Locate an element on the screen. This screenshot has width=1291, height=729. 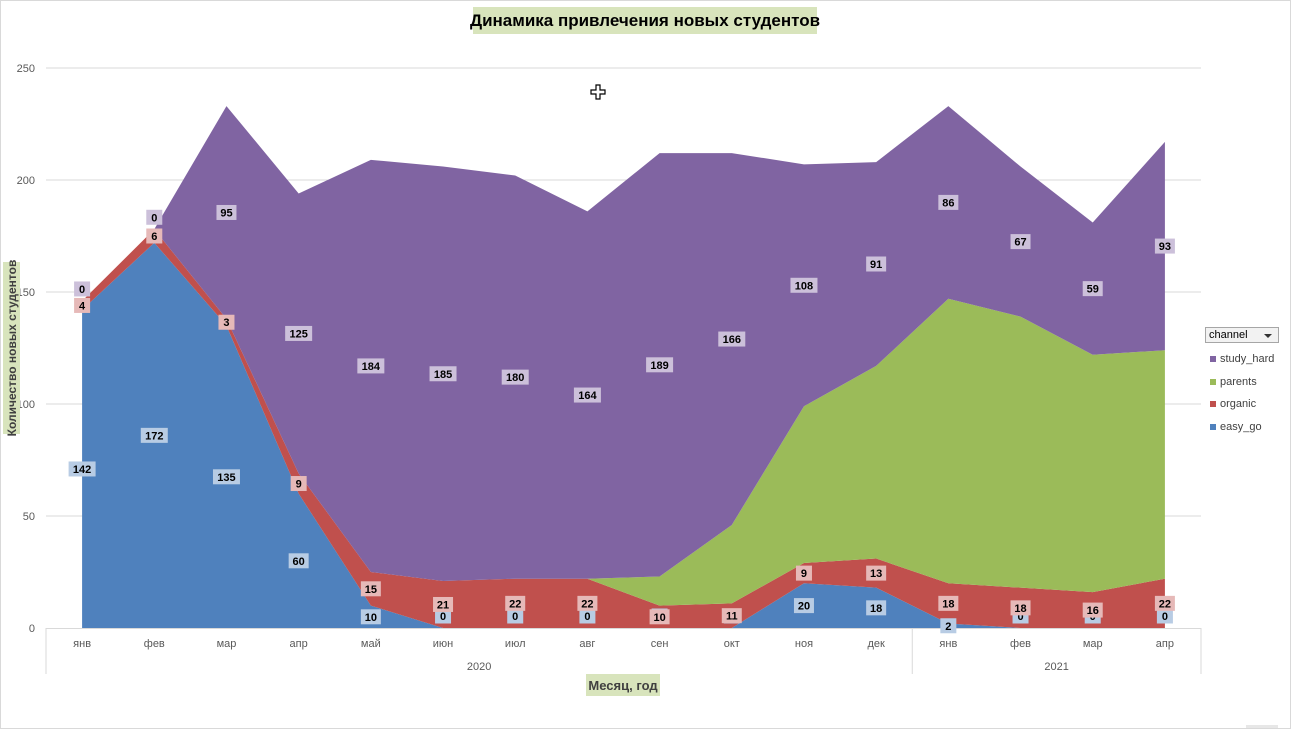
legend-label: organic is located at coordinates (1238, 404).